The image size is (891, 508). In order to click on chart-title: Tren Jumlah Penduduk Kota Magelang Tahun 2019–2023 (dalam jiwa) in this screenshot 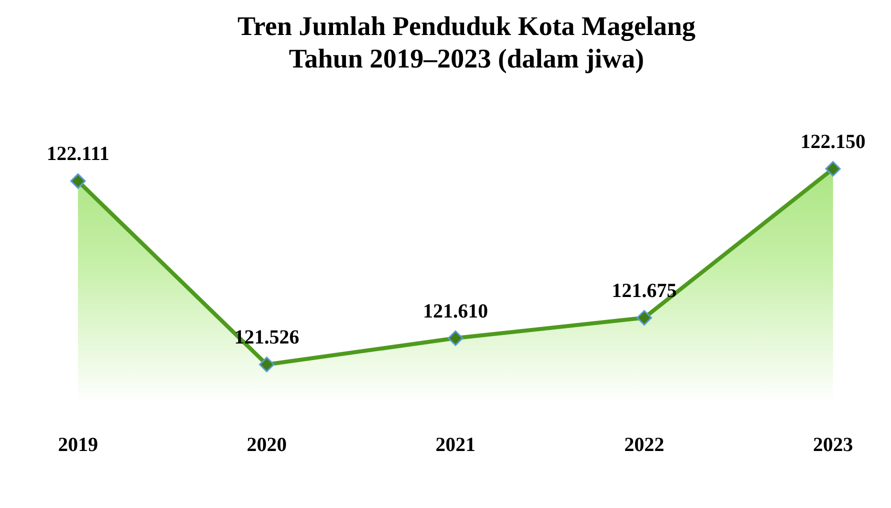, I will do `click(466, 42)`.